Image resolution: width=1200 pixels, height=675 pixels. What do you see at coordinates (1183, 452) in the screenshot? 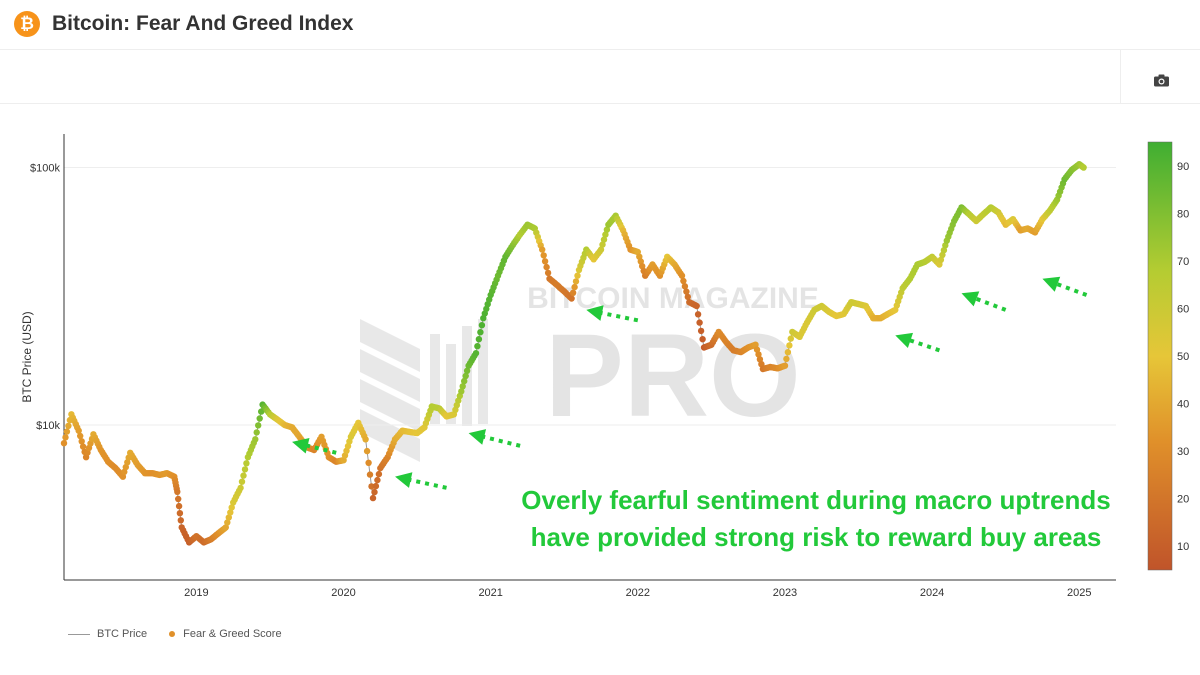
I see `colorbar-tick-label: 30` at bounding box center [1183, 452].